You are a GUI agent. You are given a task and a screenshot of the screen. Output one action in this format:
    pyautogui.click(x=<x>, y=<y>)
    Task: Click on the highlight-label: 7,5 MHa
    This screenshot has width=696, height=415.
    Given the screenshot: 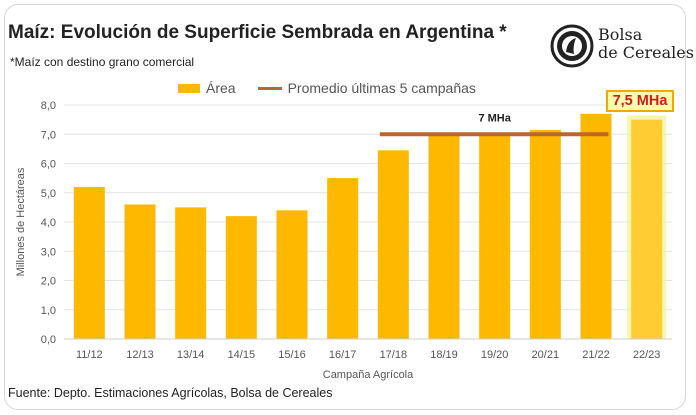 What is the action you would take?
    pyautogui.click(x=640, y=101)
    